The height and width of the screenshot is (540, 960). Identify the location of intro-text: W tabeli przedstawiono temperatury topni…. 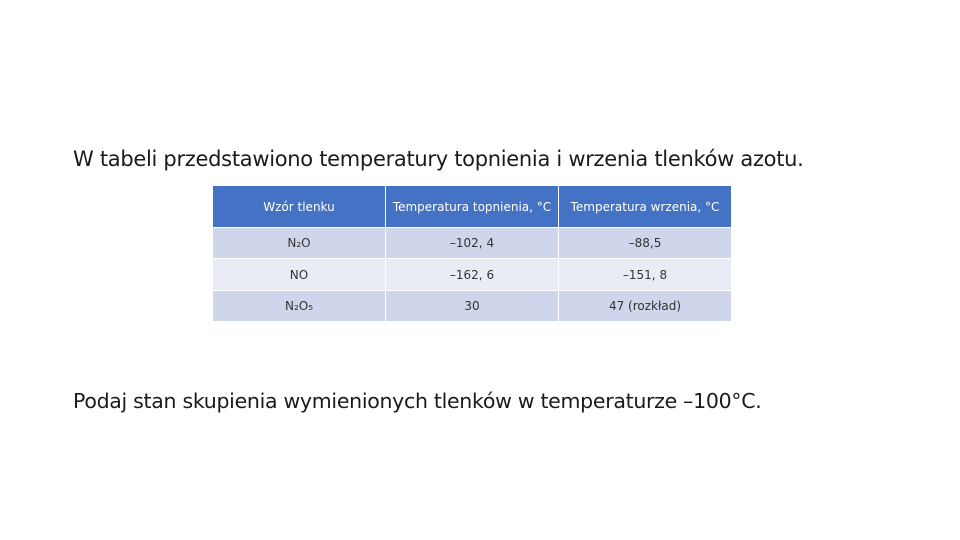
(438, 159).